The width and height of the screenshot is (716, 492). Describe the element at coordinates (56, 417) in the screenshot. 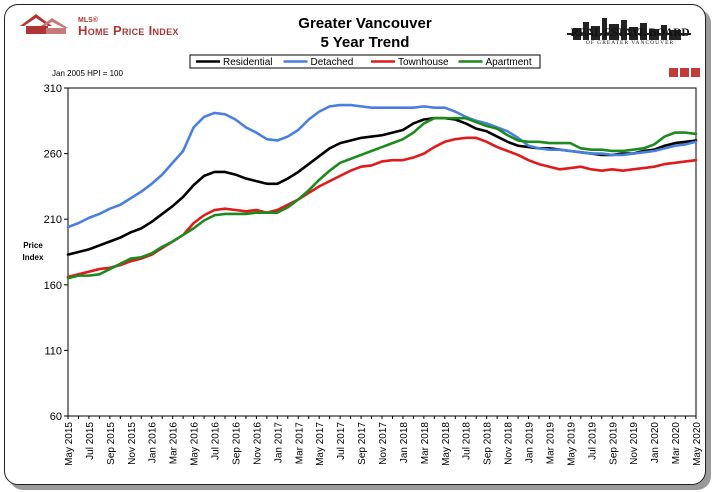

I see `y-tick-label: 60` at that location.